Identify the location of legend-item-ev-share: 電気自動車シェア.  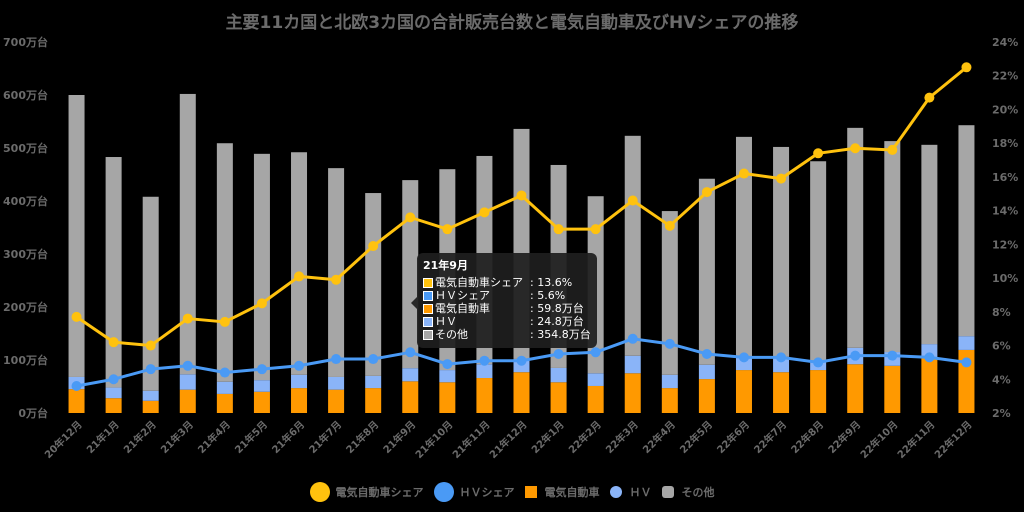
(366, 492).